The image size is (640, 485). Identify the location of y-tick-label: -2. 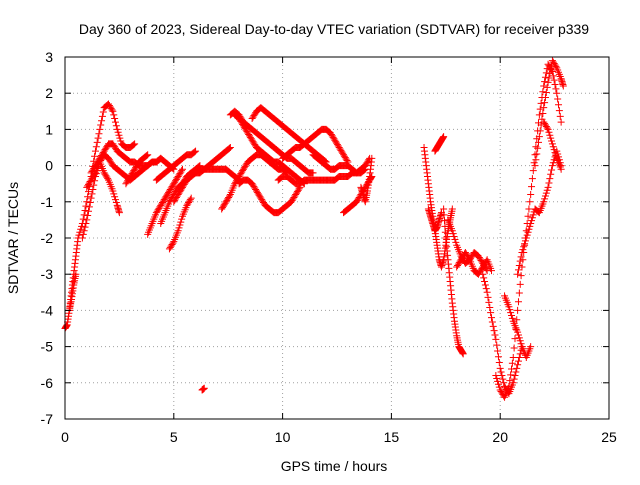
(47, 238).